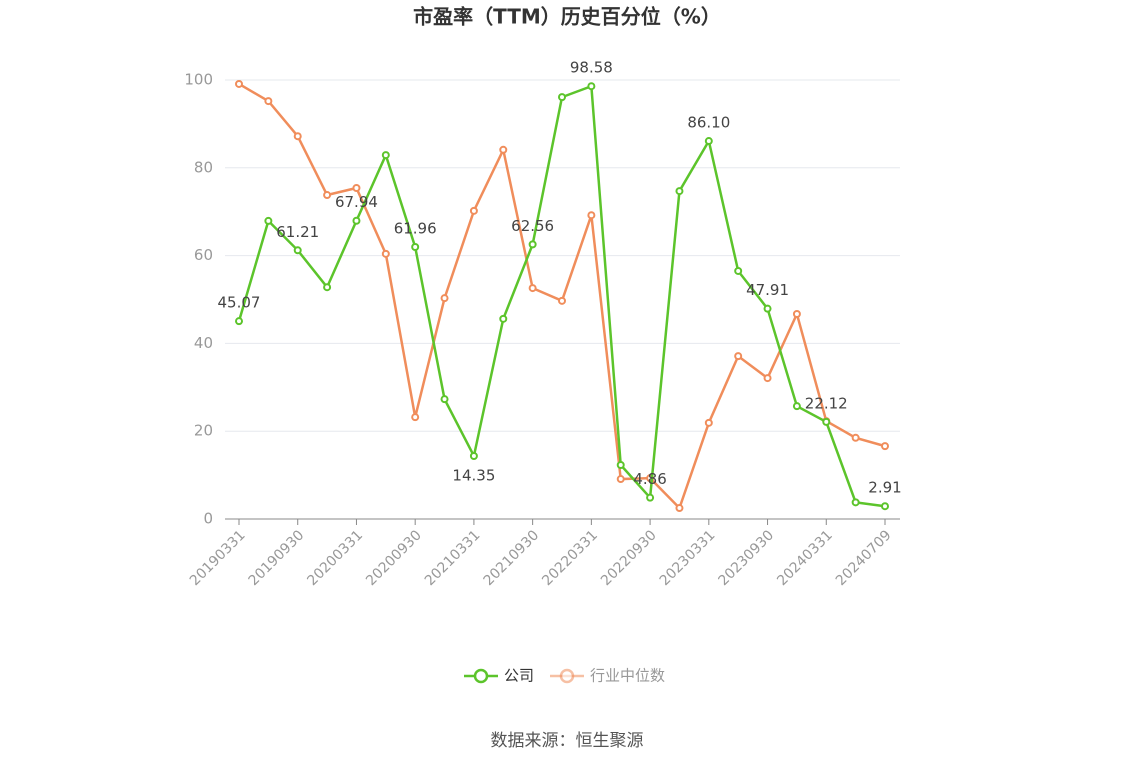  What do you see at coordinates (335, 558) in the screenshot?
I see `x-tick-label: 20200331` at bounding box center [335, 558].